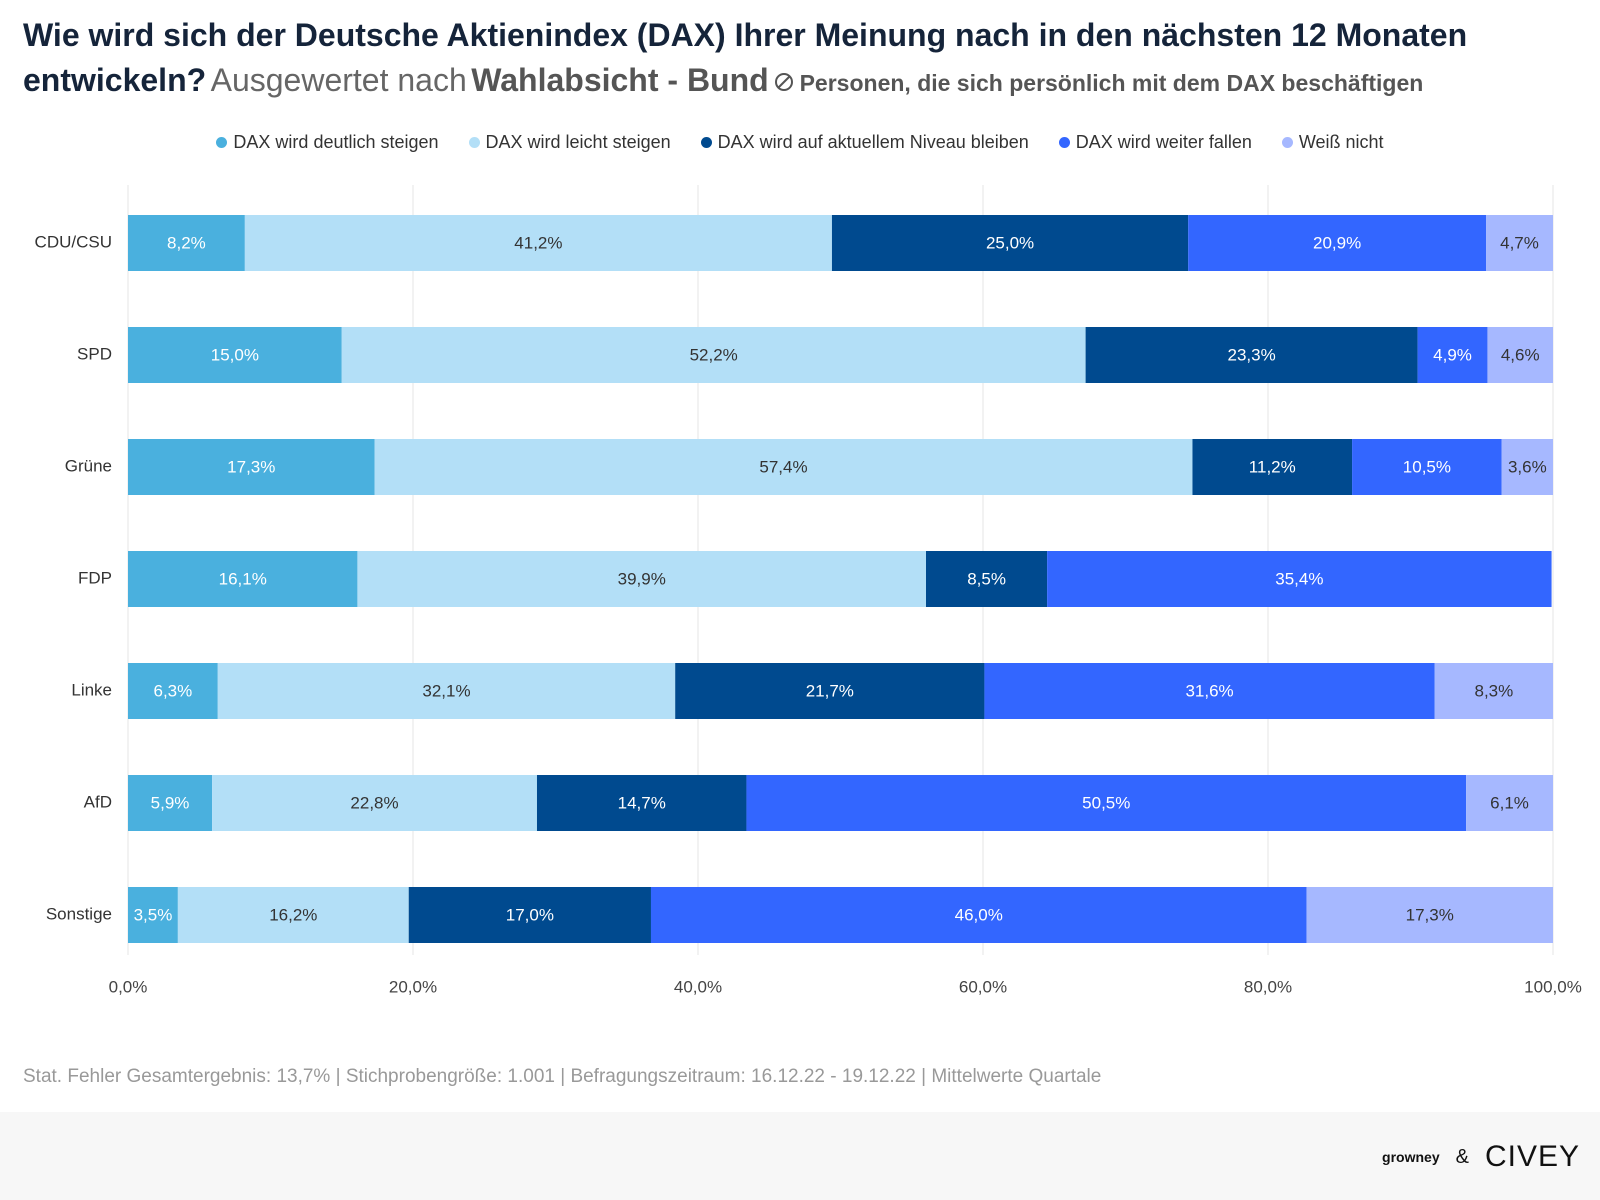 The image size is (1600, 1200). Describe the element at coordinates (327, 142) in the screenshot. I see `legend-item: DAX wird deutlich steigen` at that location.